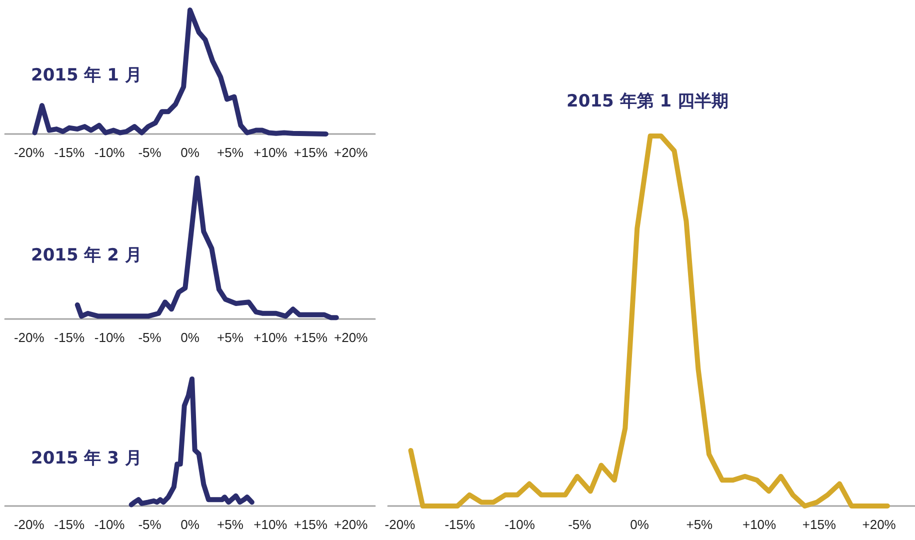  What do you see at coordinates (86, 76) in the screenshot?
I see `text: 2015 年 1 月` at bounding box center [86, 76].